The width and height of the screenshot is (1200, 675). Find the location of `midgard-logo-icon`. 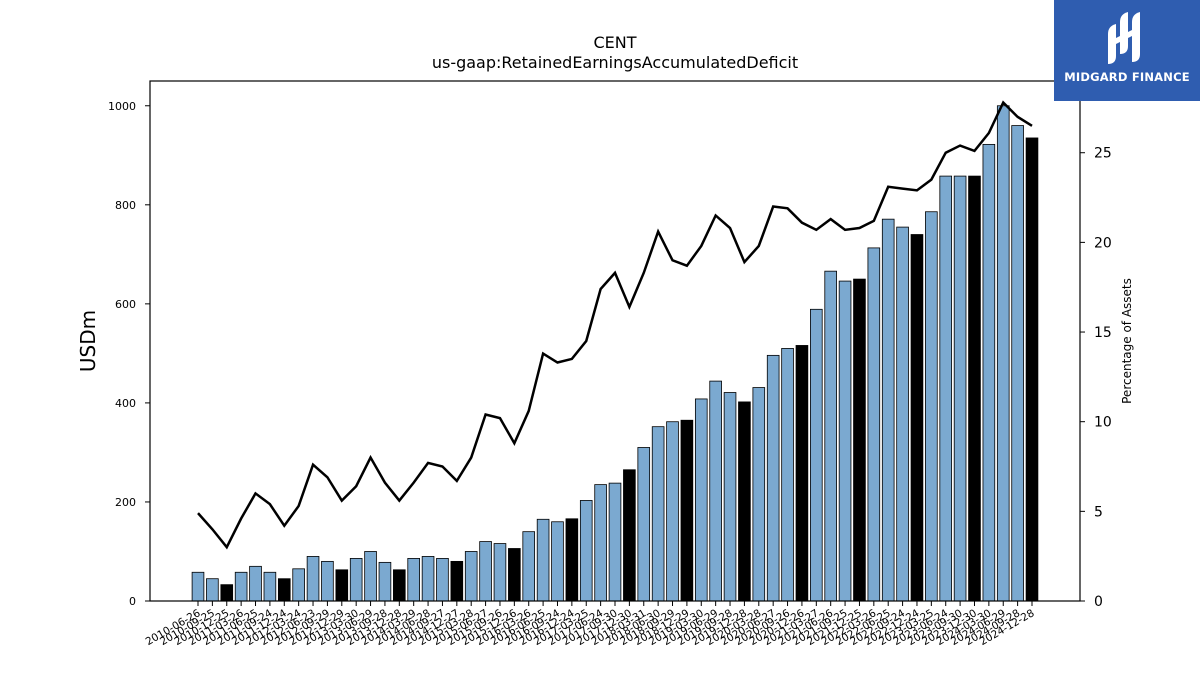

midgard-logo-icon is located at coordinates (1124, 38).